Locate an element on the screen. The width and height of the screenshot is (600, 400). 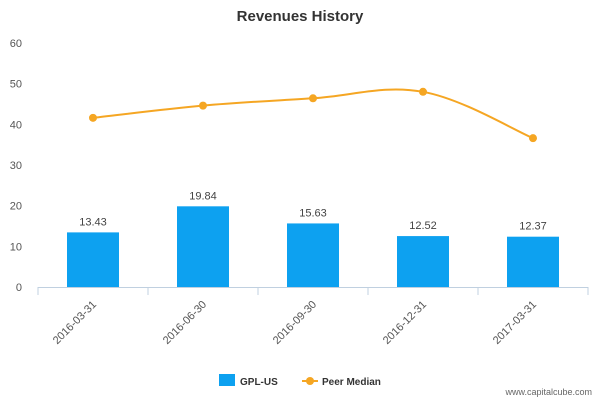
y-tick-label: 30 is located at coordinates (16, 166).